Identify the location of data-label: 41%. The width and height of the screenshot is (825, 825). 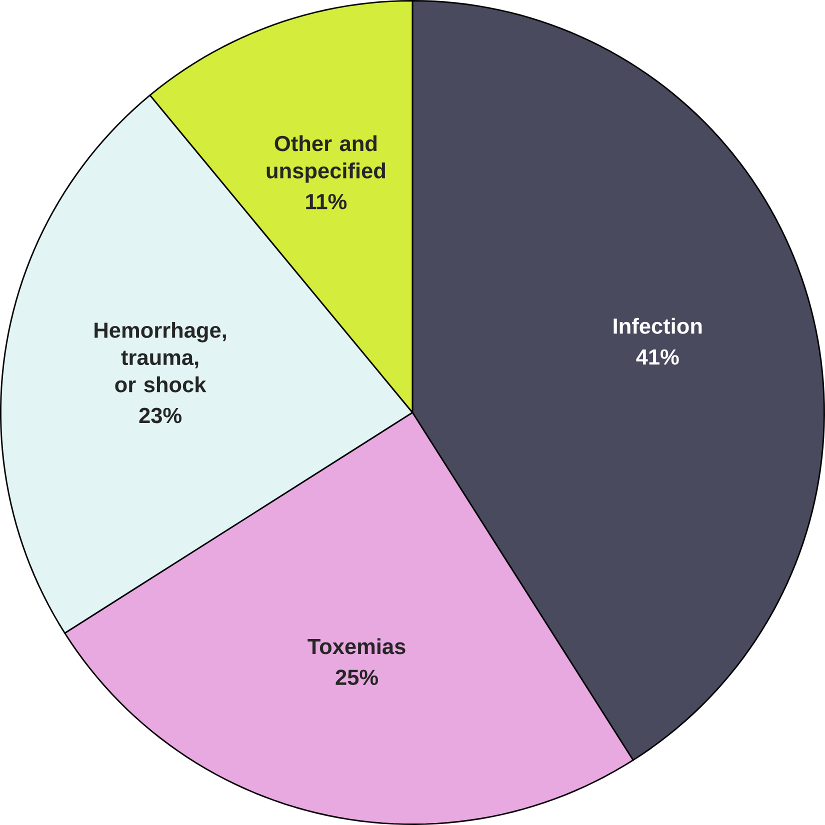
(657, 357).